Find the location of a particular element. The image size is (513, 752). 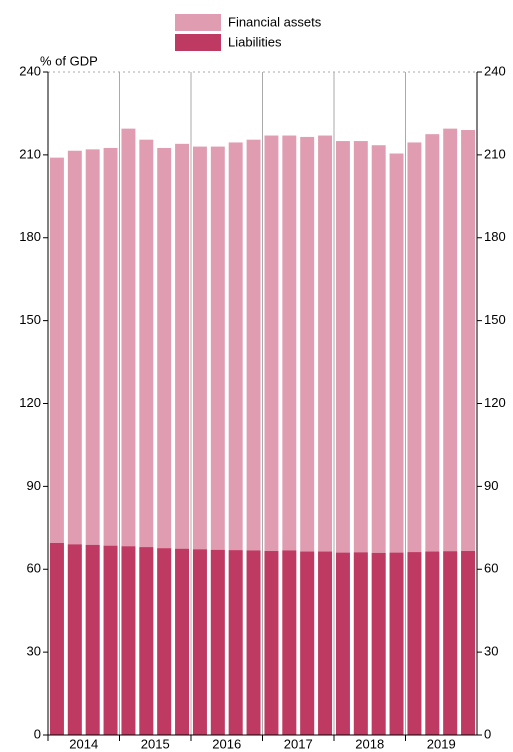

x-tick-label: 2019 is located at coordinates (441, 743).